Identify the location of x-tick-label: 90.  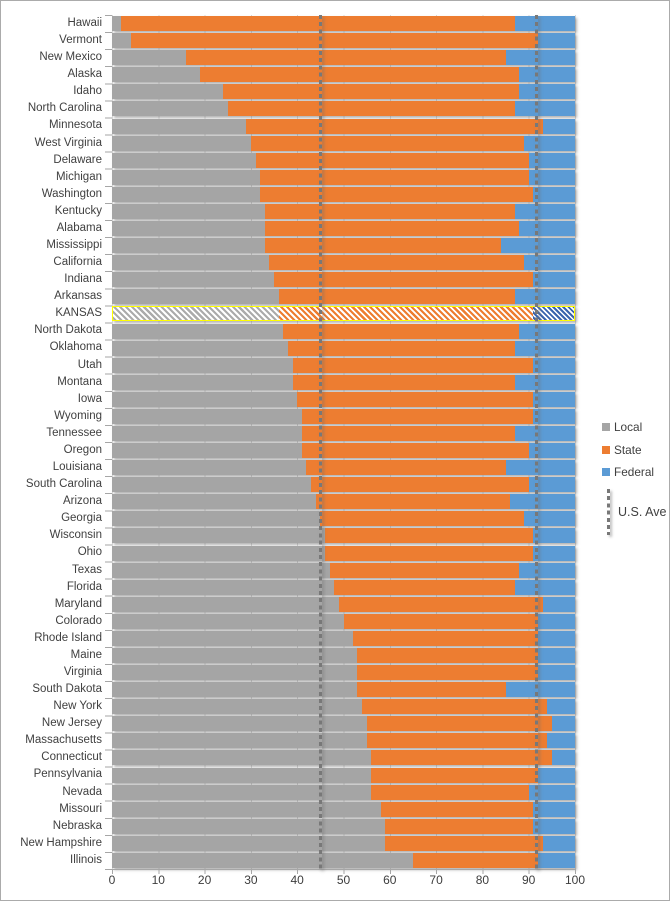
(529, 880).